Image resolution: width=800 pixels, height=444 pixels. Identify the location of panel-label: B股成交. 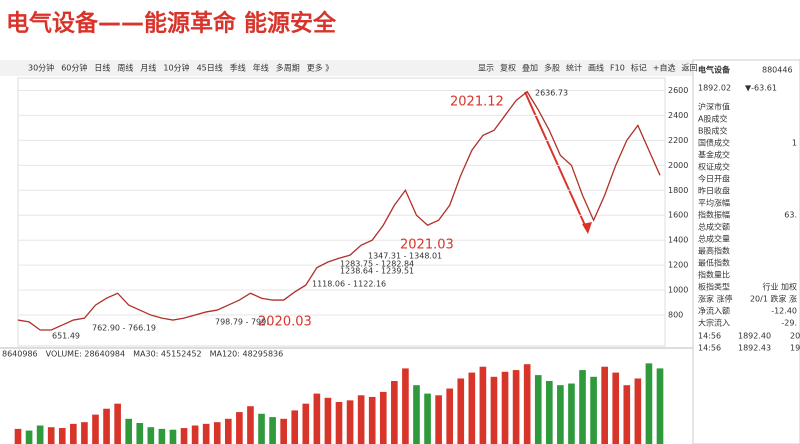
(713, 131).